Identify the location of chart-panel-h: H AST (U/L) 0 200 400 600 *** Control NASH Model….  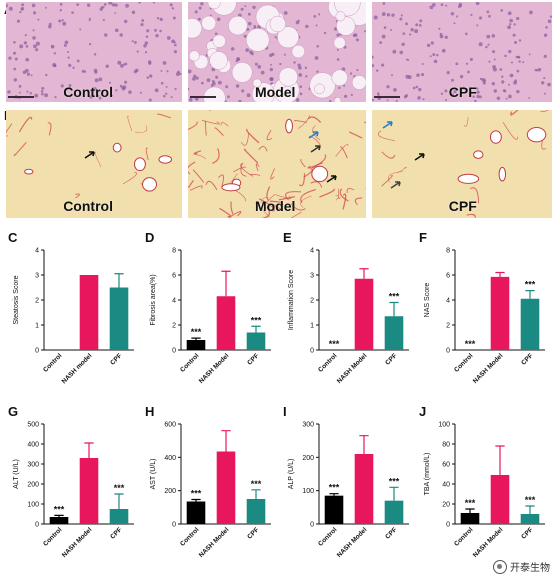
(210, 490).